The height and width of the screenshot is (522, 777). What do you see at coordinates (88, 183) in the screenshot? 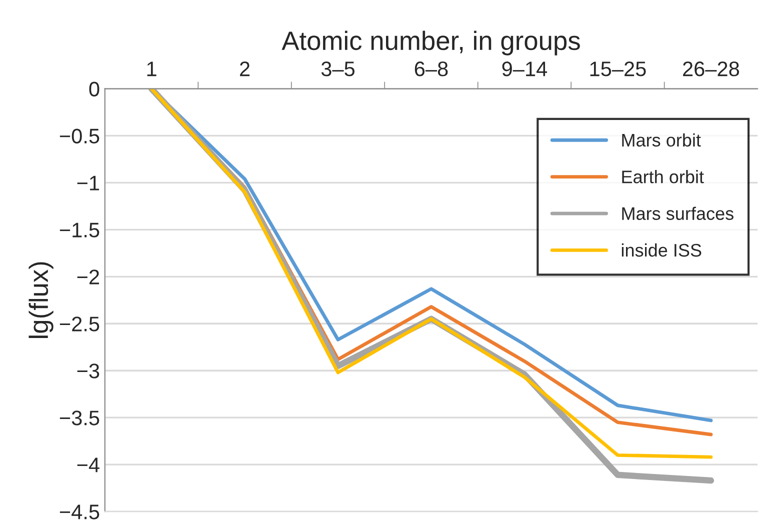
I see `y-tick-label: −1` at bounding box center [88, 183].